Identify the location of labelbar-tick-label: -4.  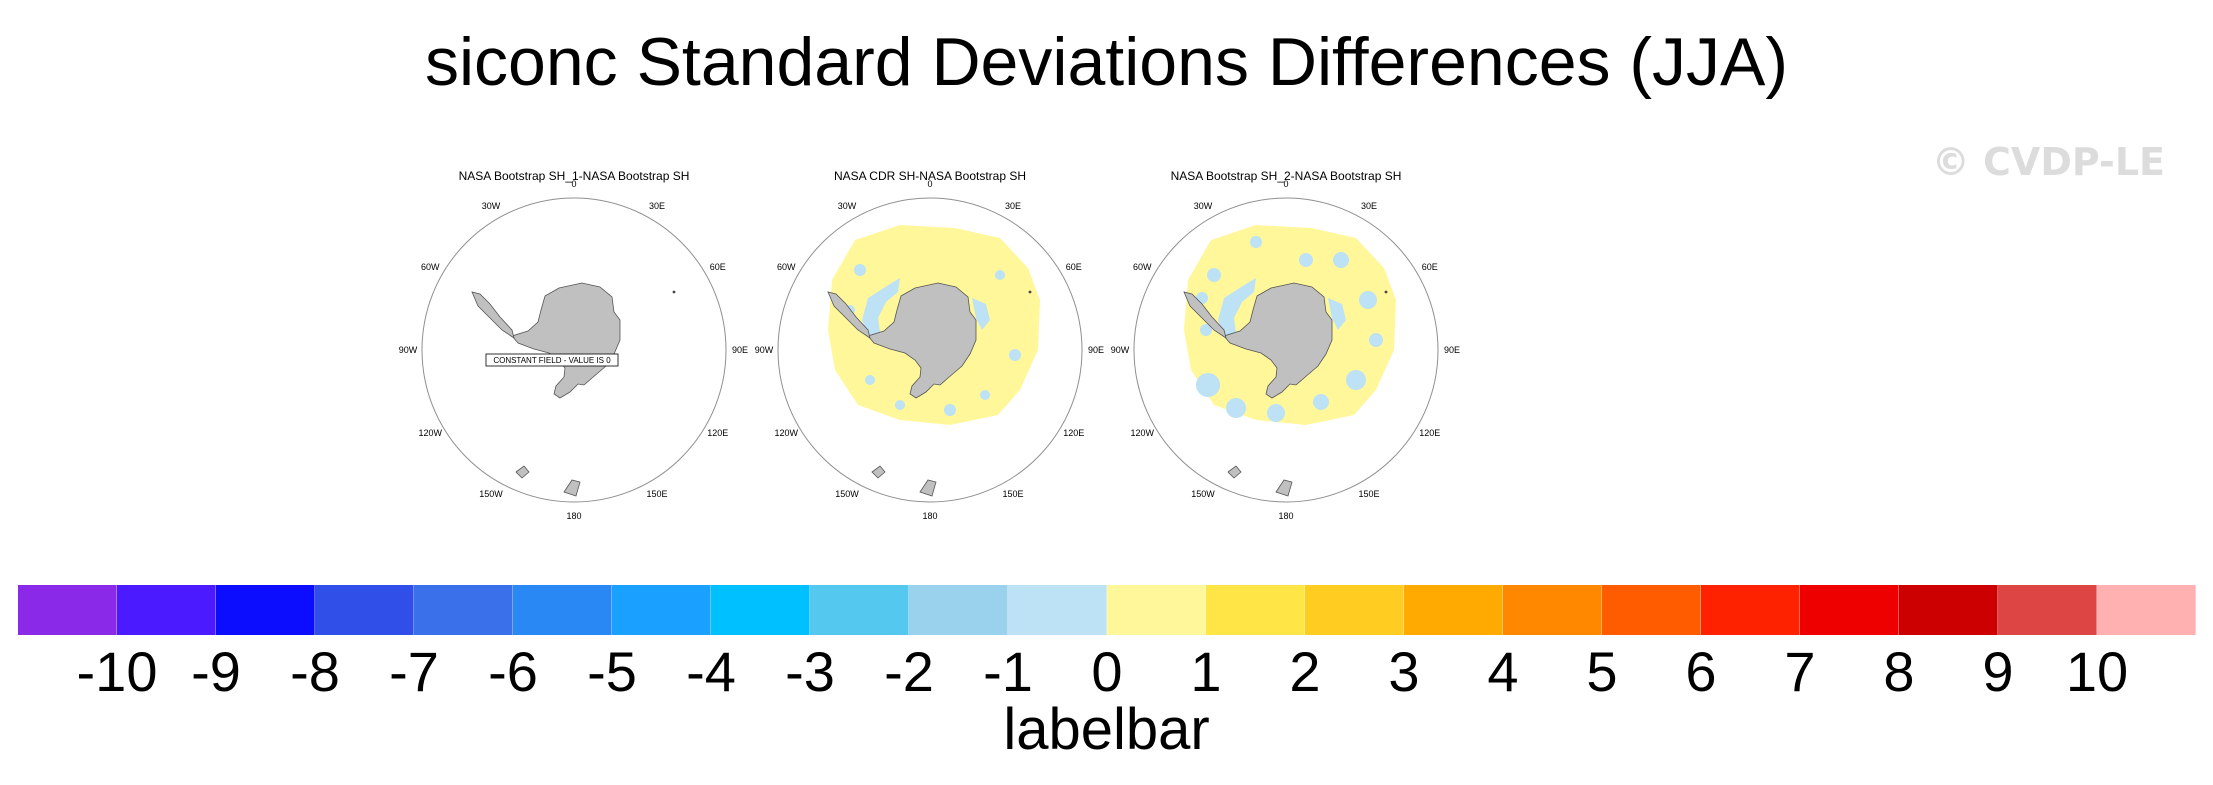
(711, 671).